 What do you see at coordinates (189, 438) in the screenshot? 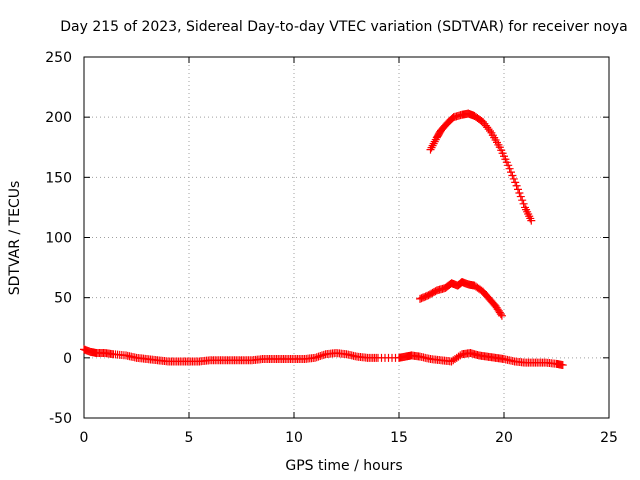
I see `x-tick-label: 5` at bounding box center [189, 438].